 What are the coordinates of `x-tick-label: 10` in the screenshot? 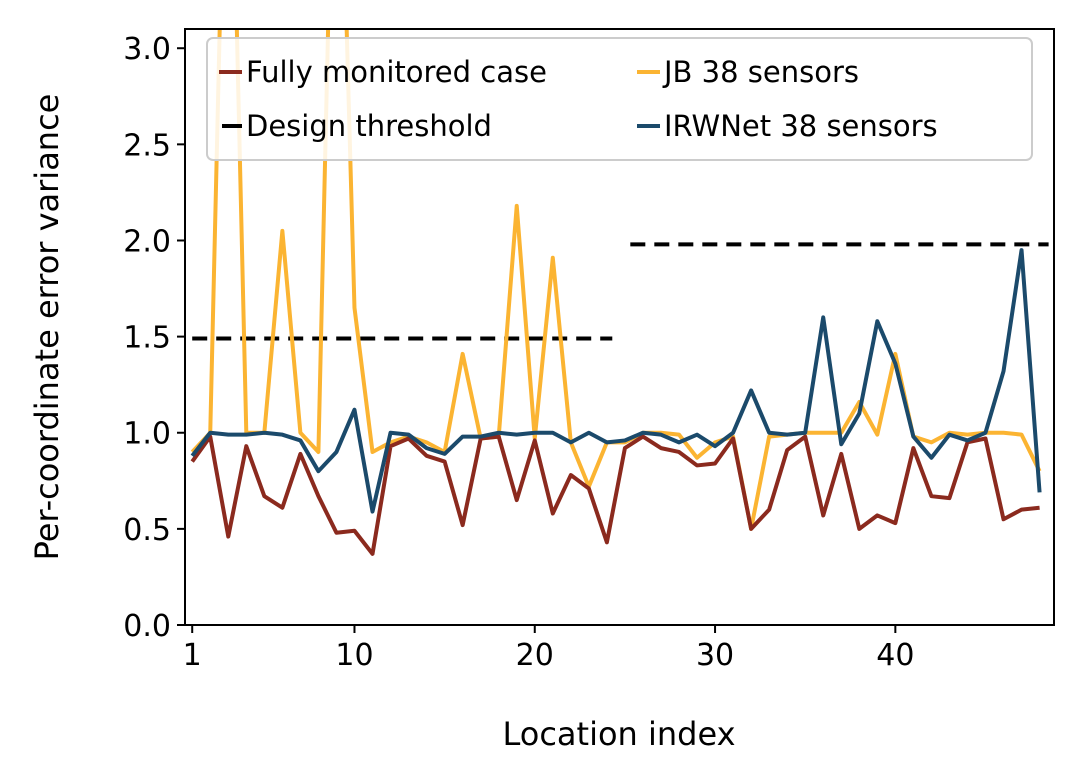 It's located at (354, 655).